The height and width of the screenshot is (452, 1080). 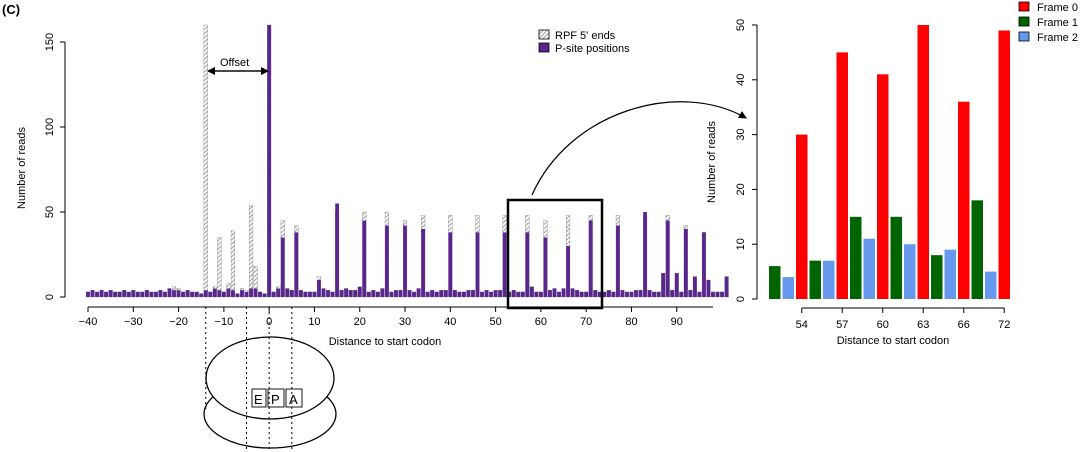 What do you see at coordinates (178, 322) in the screenshot?
I see `left-x-tick-label: −20` at bounding box center [178, 322].